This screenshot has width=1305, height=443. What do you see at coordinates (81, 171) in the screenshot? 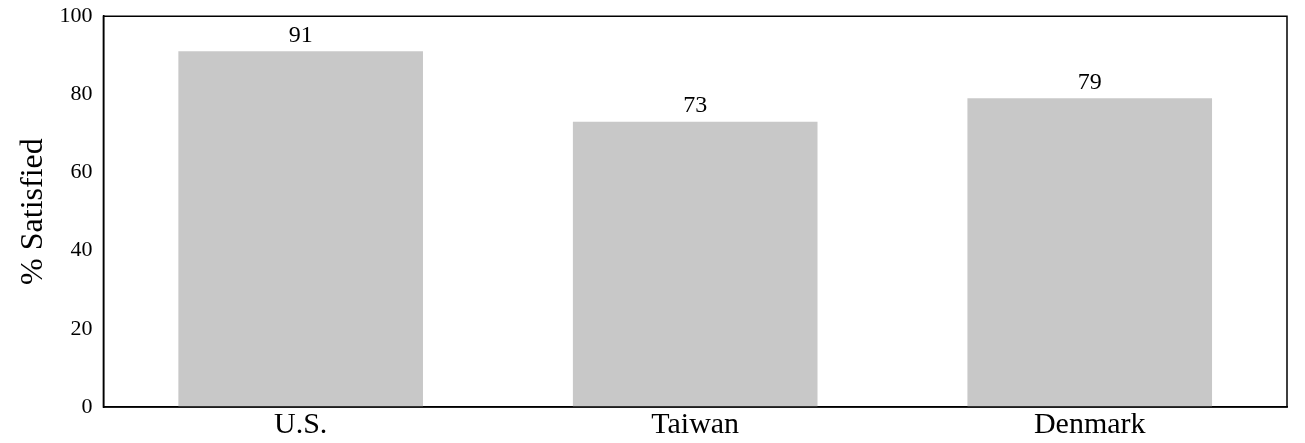
I see `y-tick-label: 60` at bounding box center [81, 171].